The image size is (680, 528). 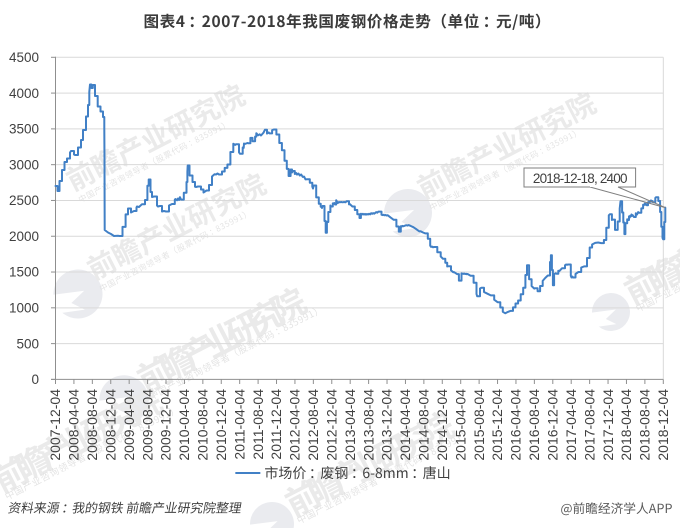 What do you see at coordinates (571, 425) in the screenshot?
I see `svg-text: 2017-04-04` at bounding box center [571, 425].